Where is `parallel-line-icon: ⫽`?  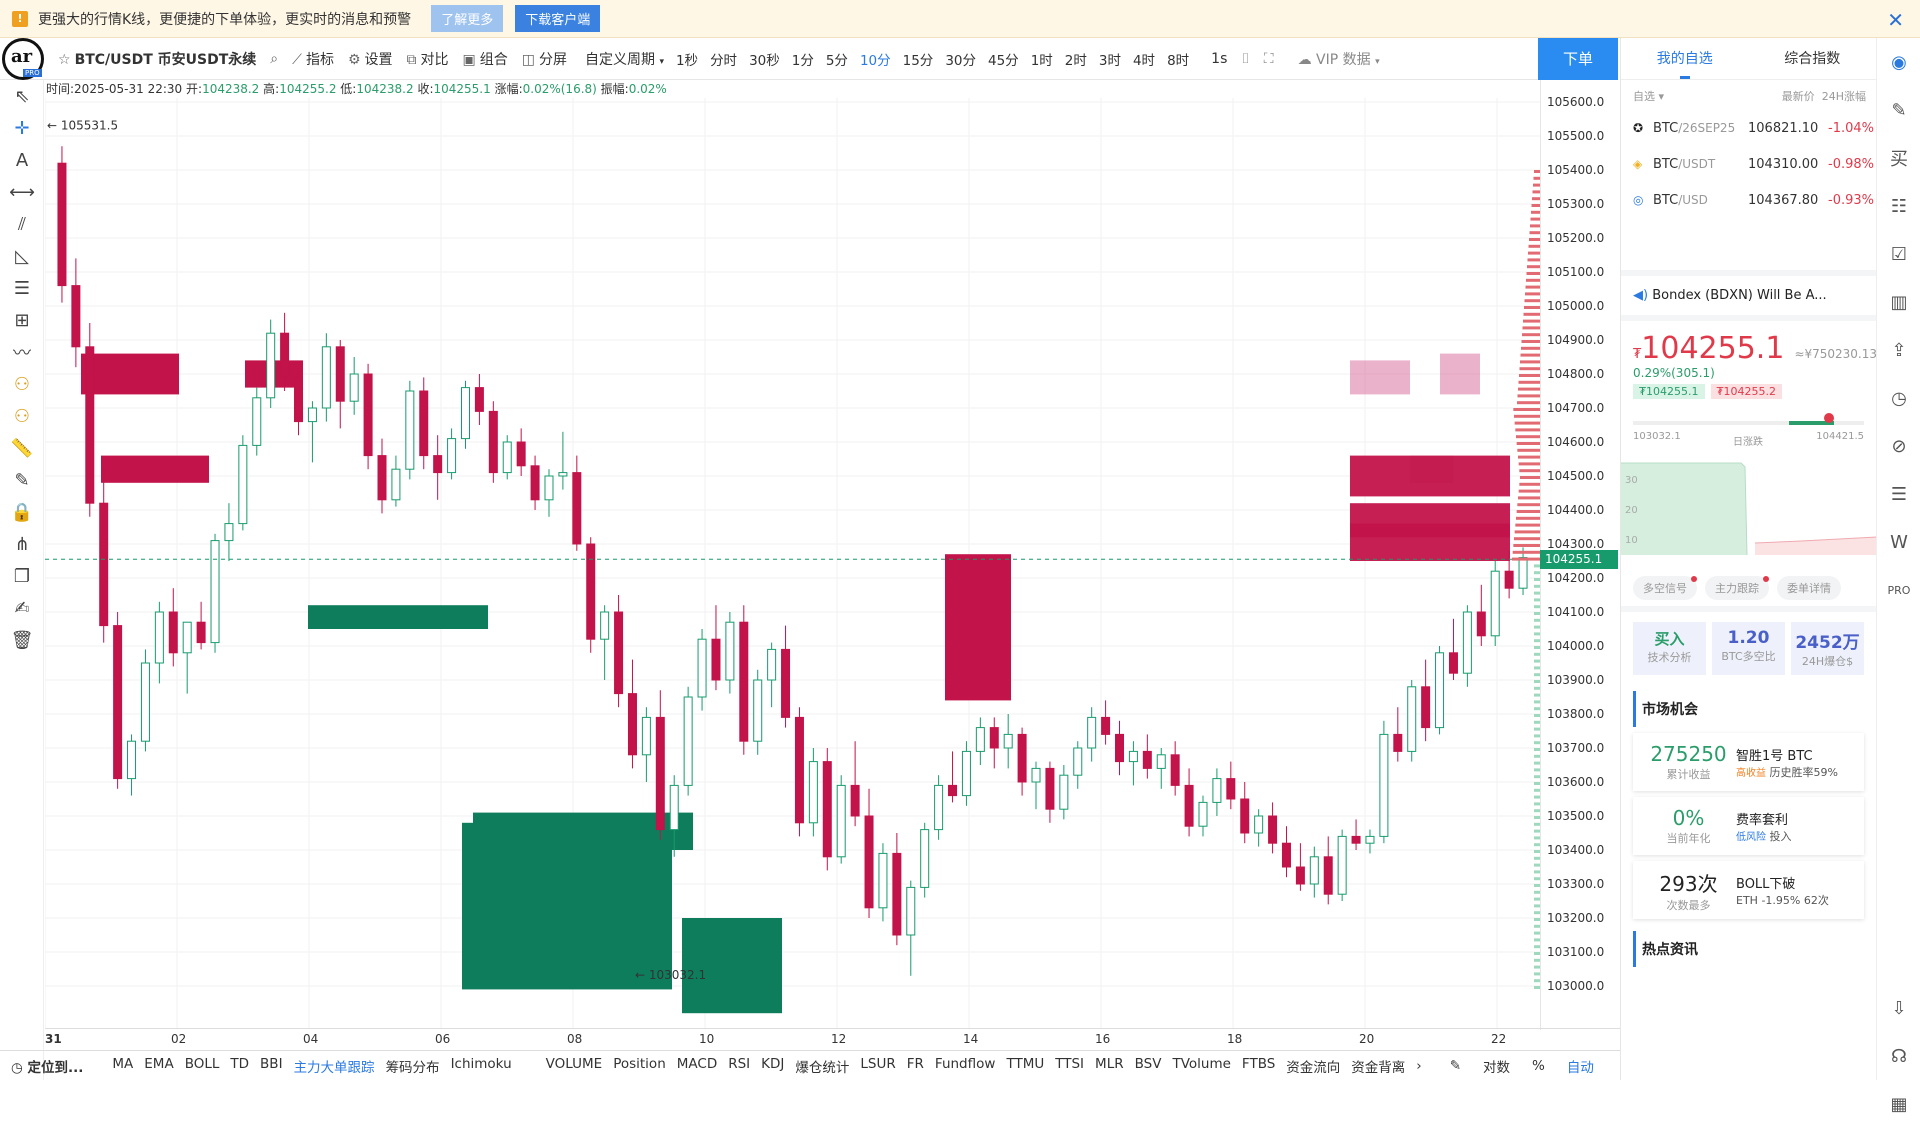
parallel-line-icon: ⫽ is located at coordinates (22, 224).